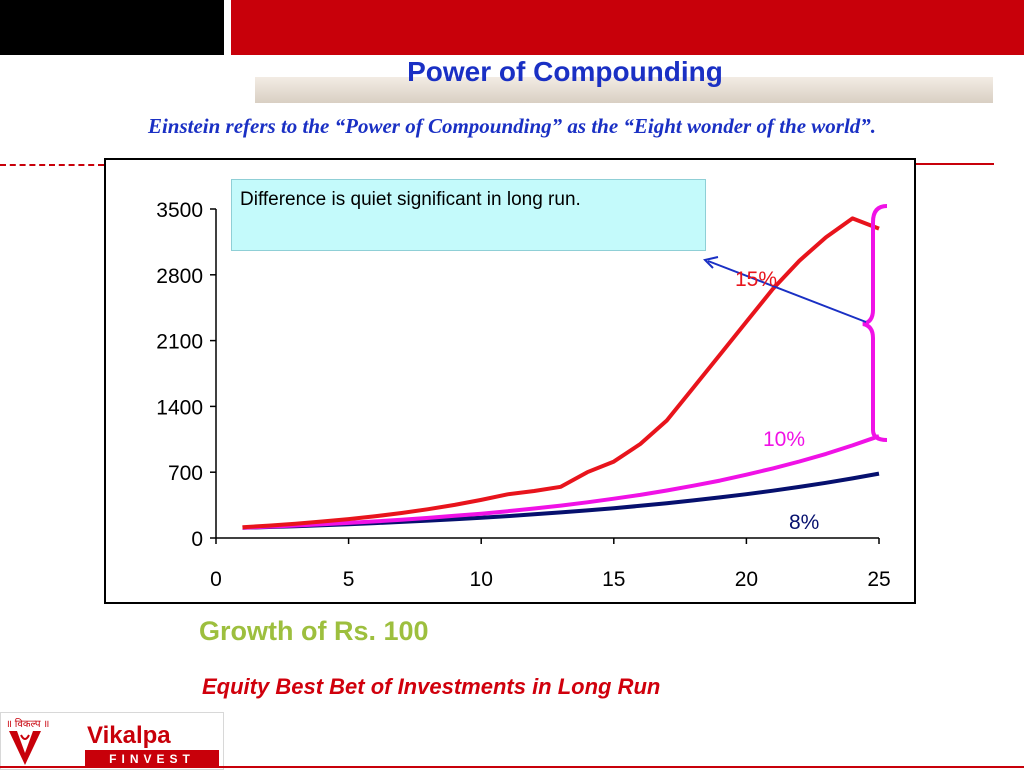 This screenshot has width=1024, height=774. What do you see at coordinates (185, 473) in the screenshot?
I see `y-tick-label: 700` at bounding box center [185, 473].